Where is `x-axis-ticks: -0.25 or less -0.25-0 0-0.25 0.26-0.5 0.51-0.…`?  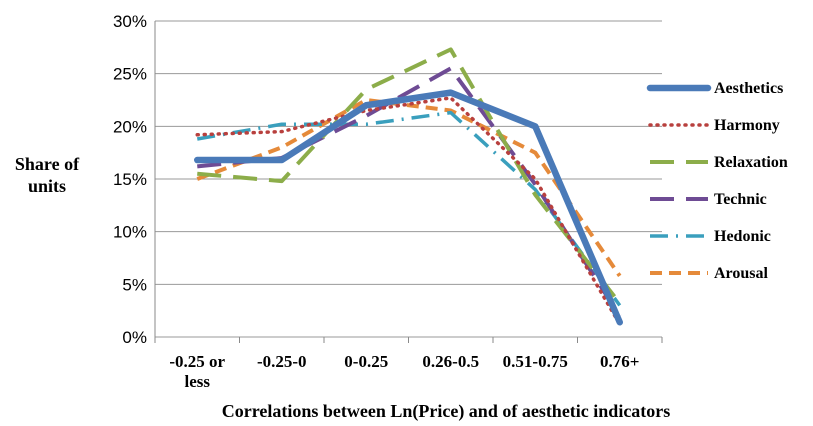 x-axis-ticks: -0.25 or less -0.25-0 0-0.25 0.26-0.5 0.51-0.… is located at coordinates (404, 371).